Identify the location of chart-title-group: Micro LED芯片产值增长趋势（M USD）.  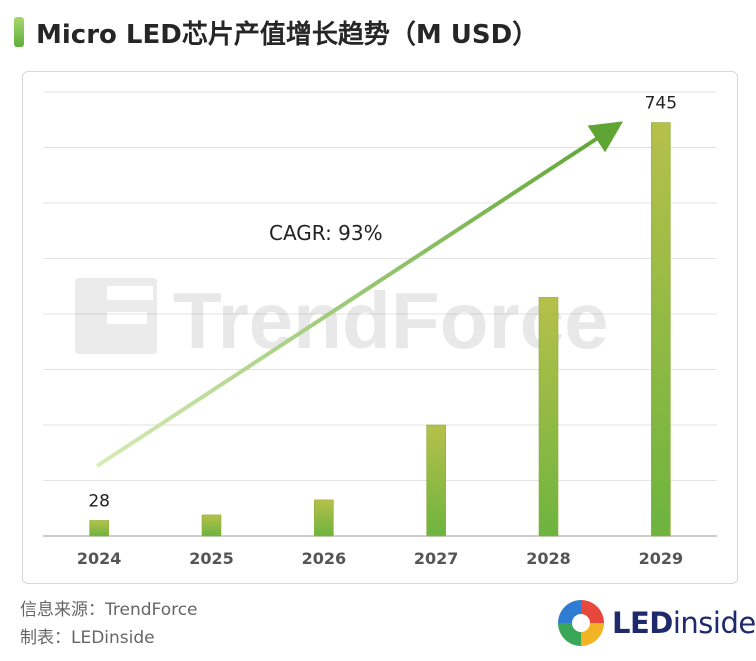
(276, 32).